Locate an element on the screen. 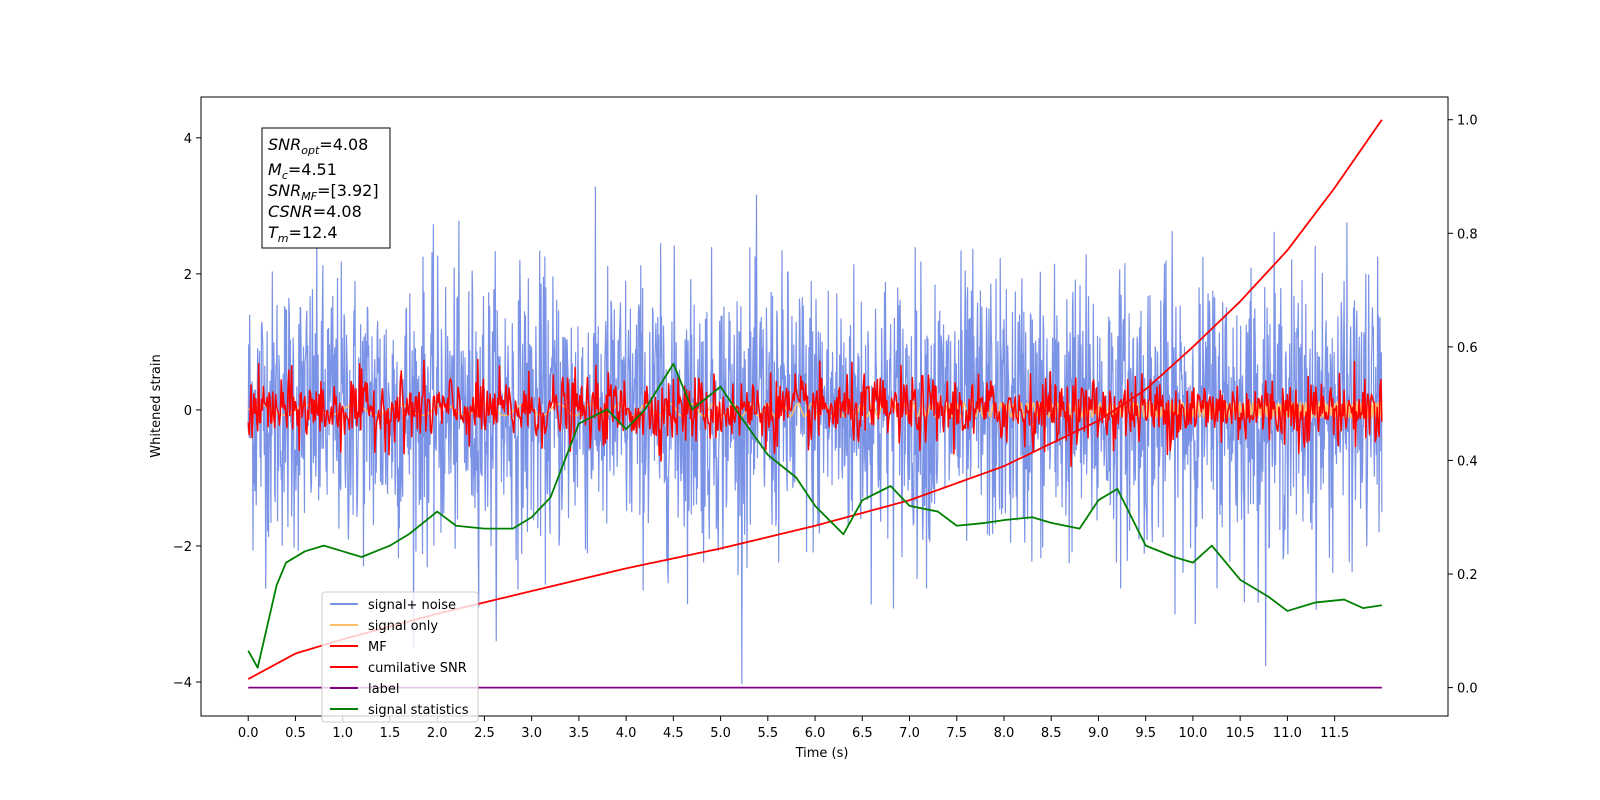 This screenshot has width=1600, height=800. x-tick-label: 3.5 is located at coordinates (579, 733).